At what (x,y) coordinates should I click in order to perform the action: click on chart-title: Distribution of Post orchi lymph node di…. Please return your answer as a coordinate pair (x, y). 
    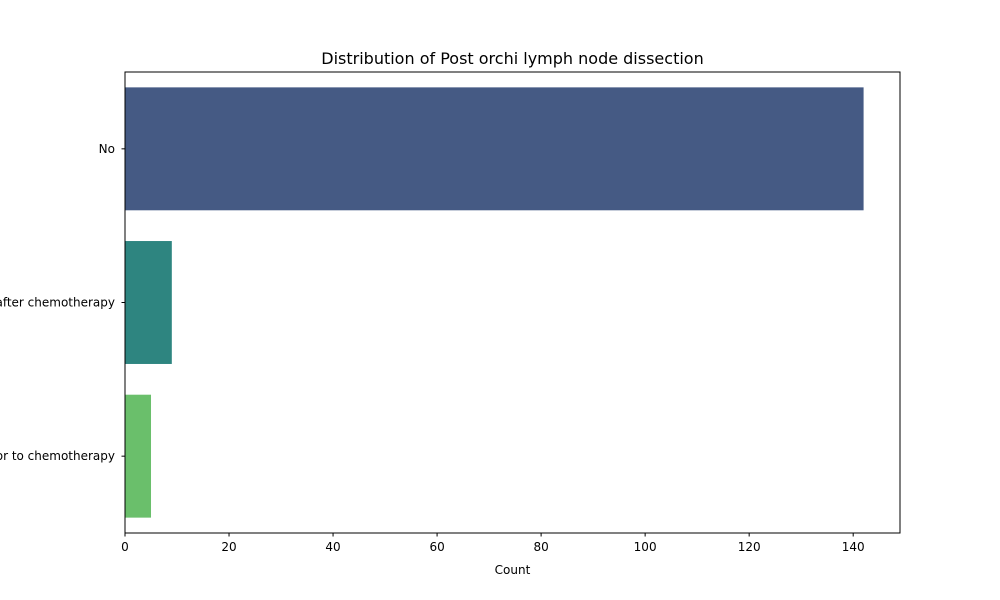
    Looking at the image, I should click on (512, 58).